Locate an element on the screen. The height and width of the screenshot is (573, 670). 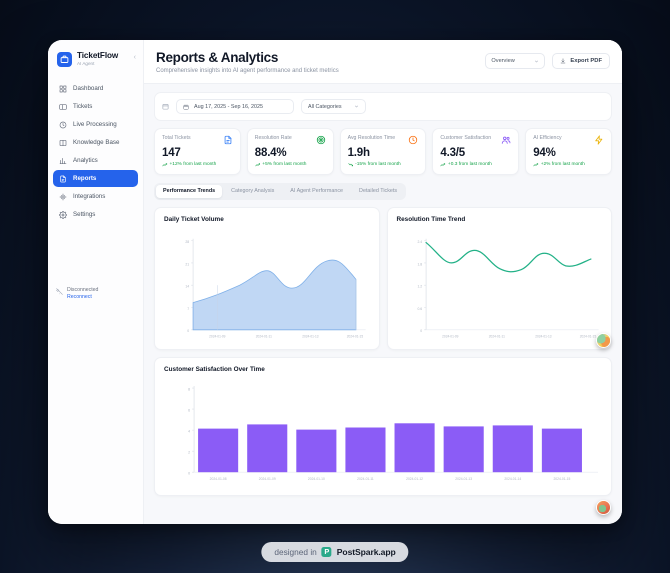
area-series is located at coordinates (274, 294).